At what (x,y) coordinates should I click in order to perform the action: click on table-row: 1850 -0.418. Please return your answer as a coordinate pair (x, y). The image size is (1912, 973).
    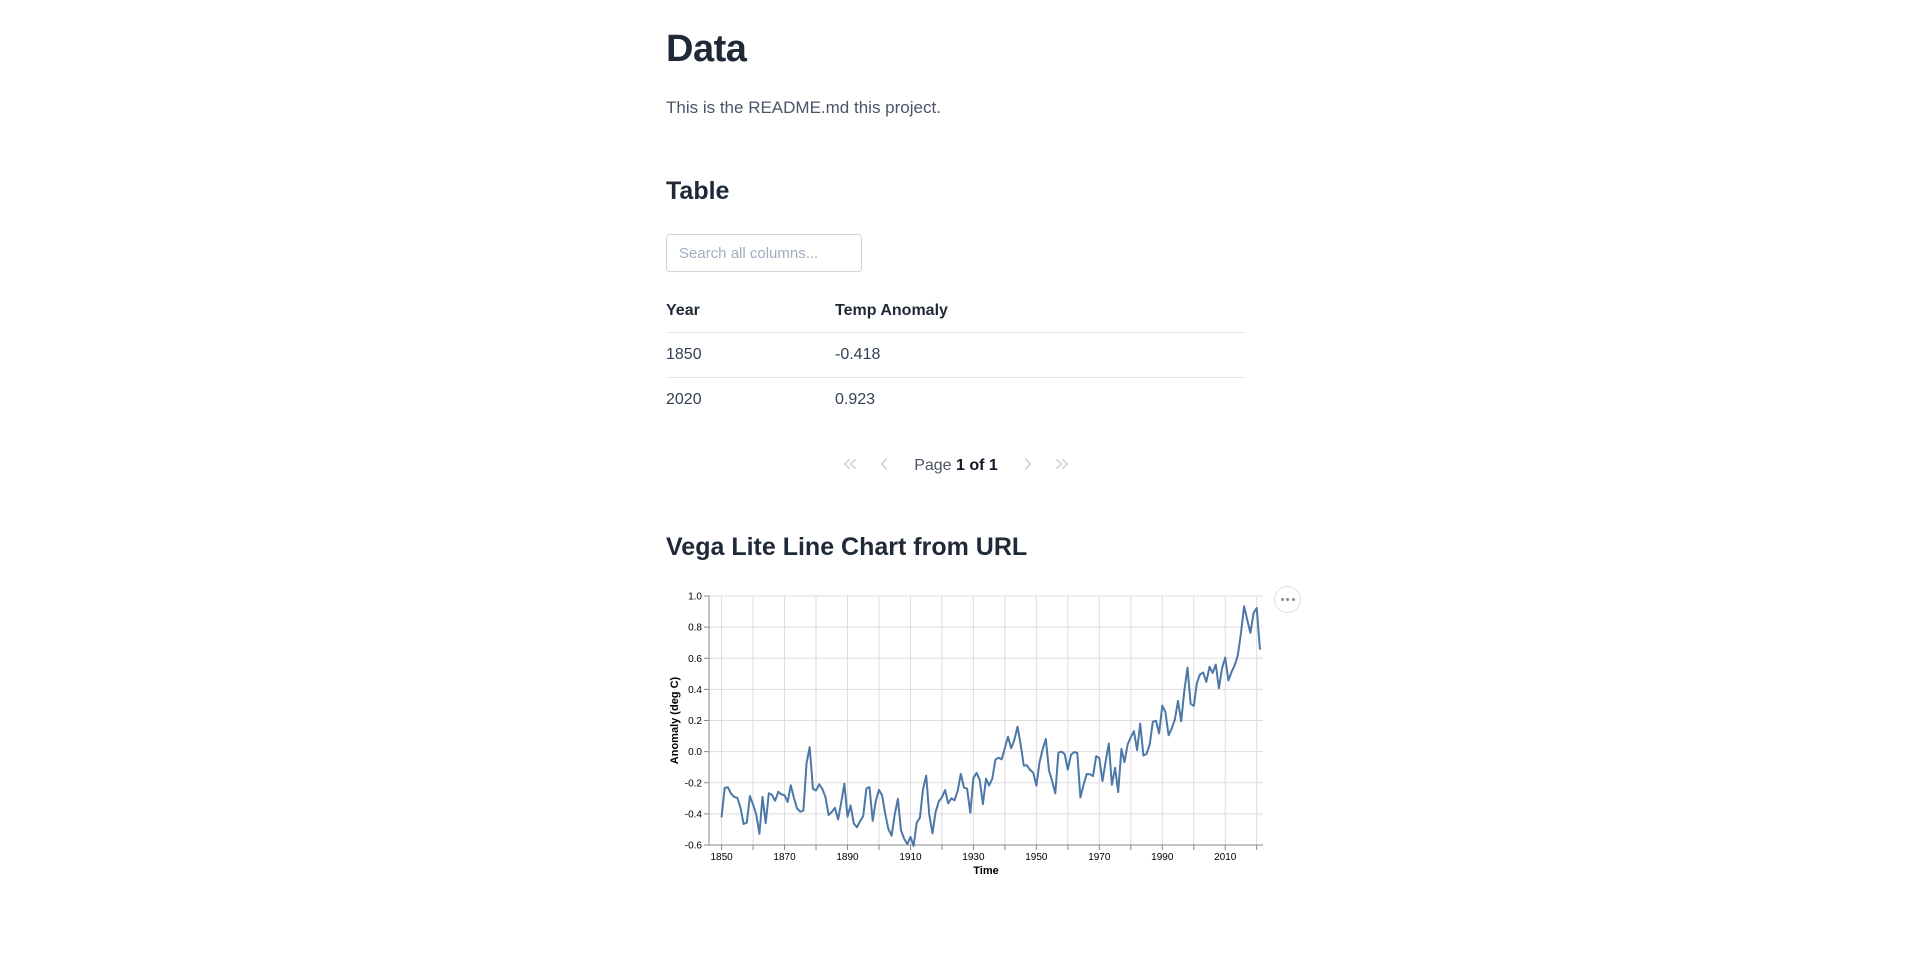
    Looking at the image, I should click on (956, 355).